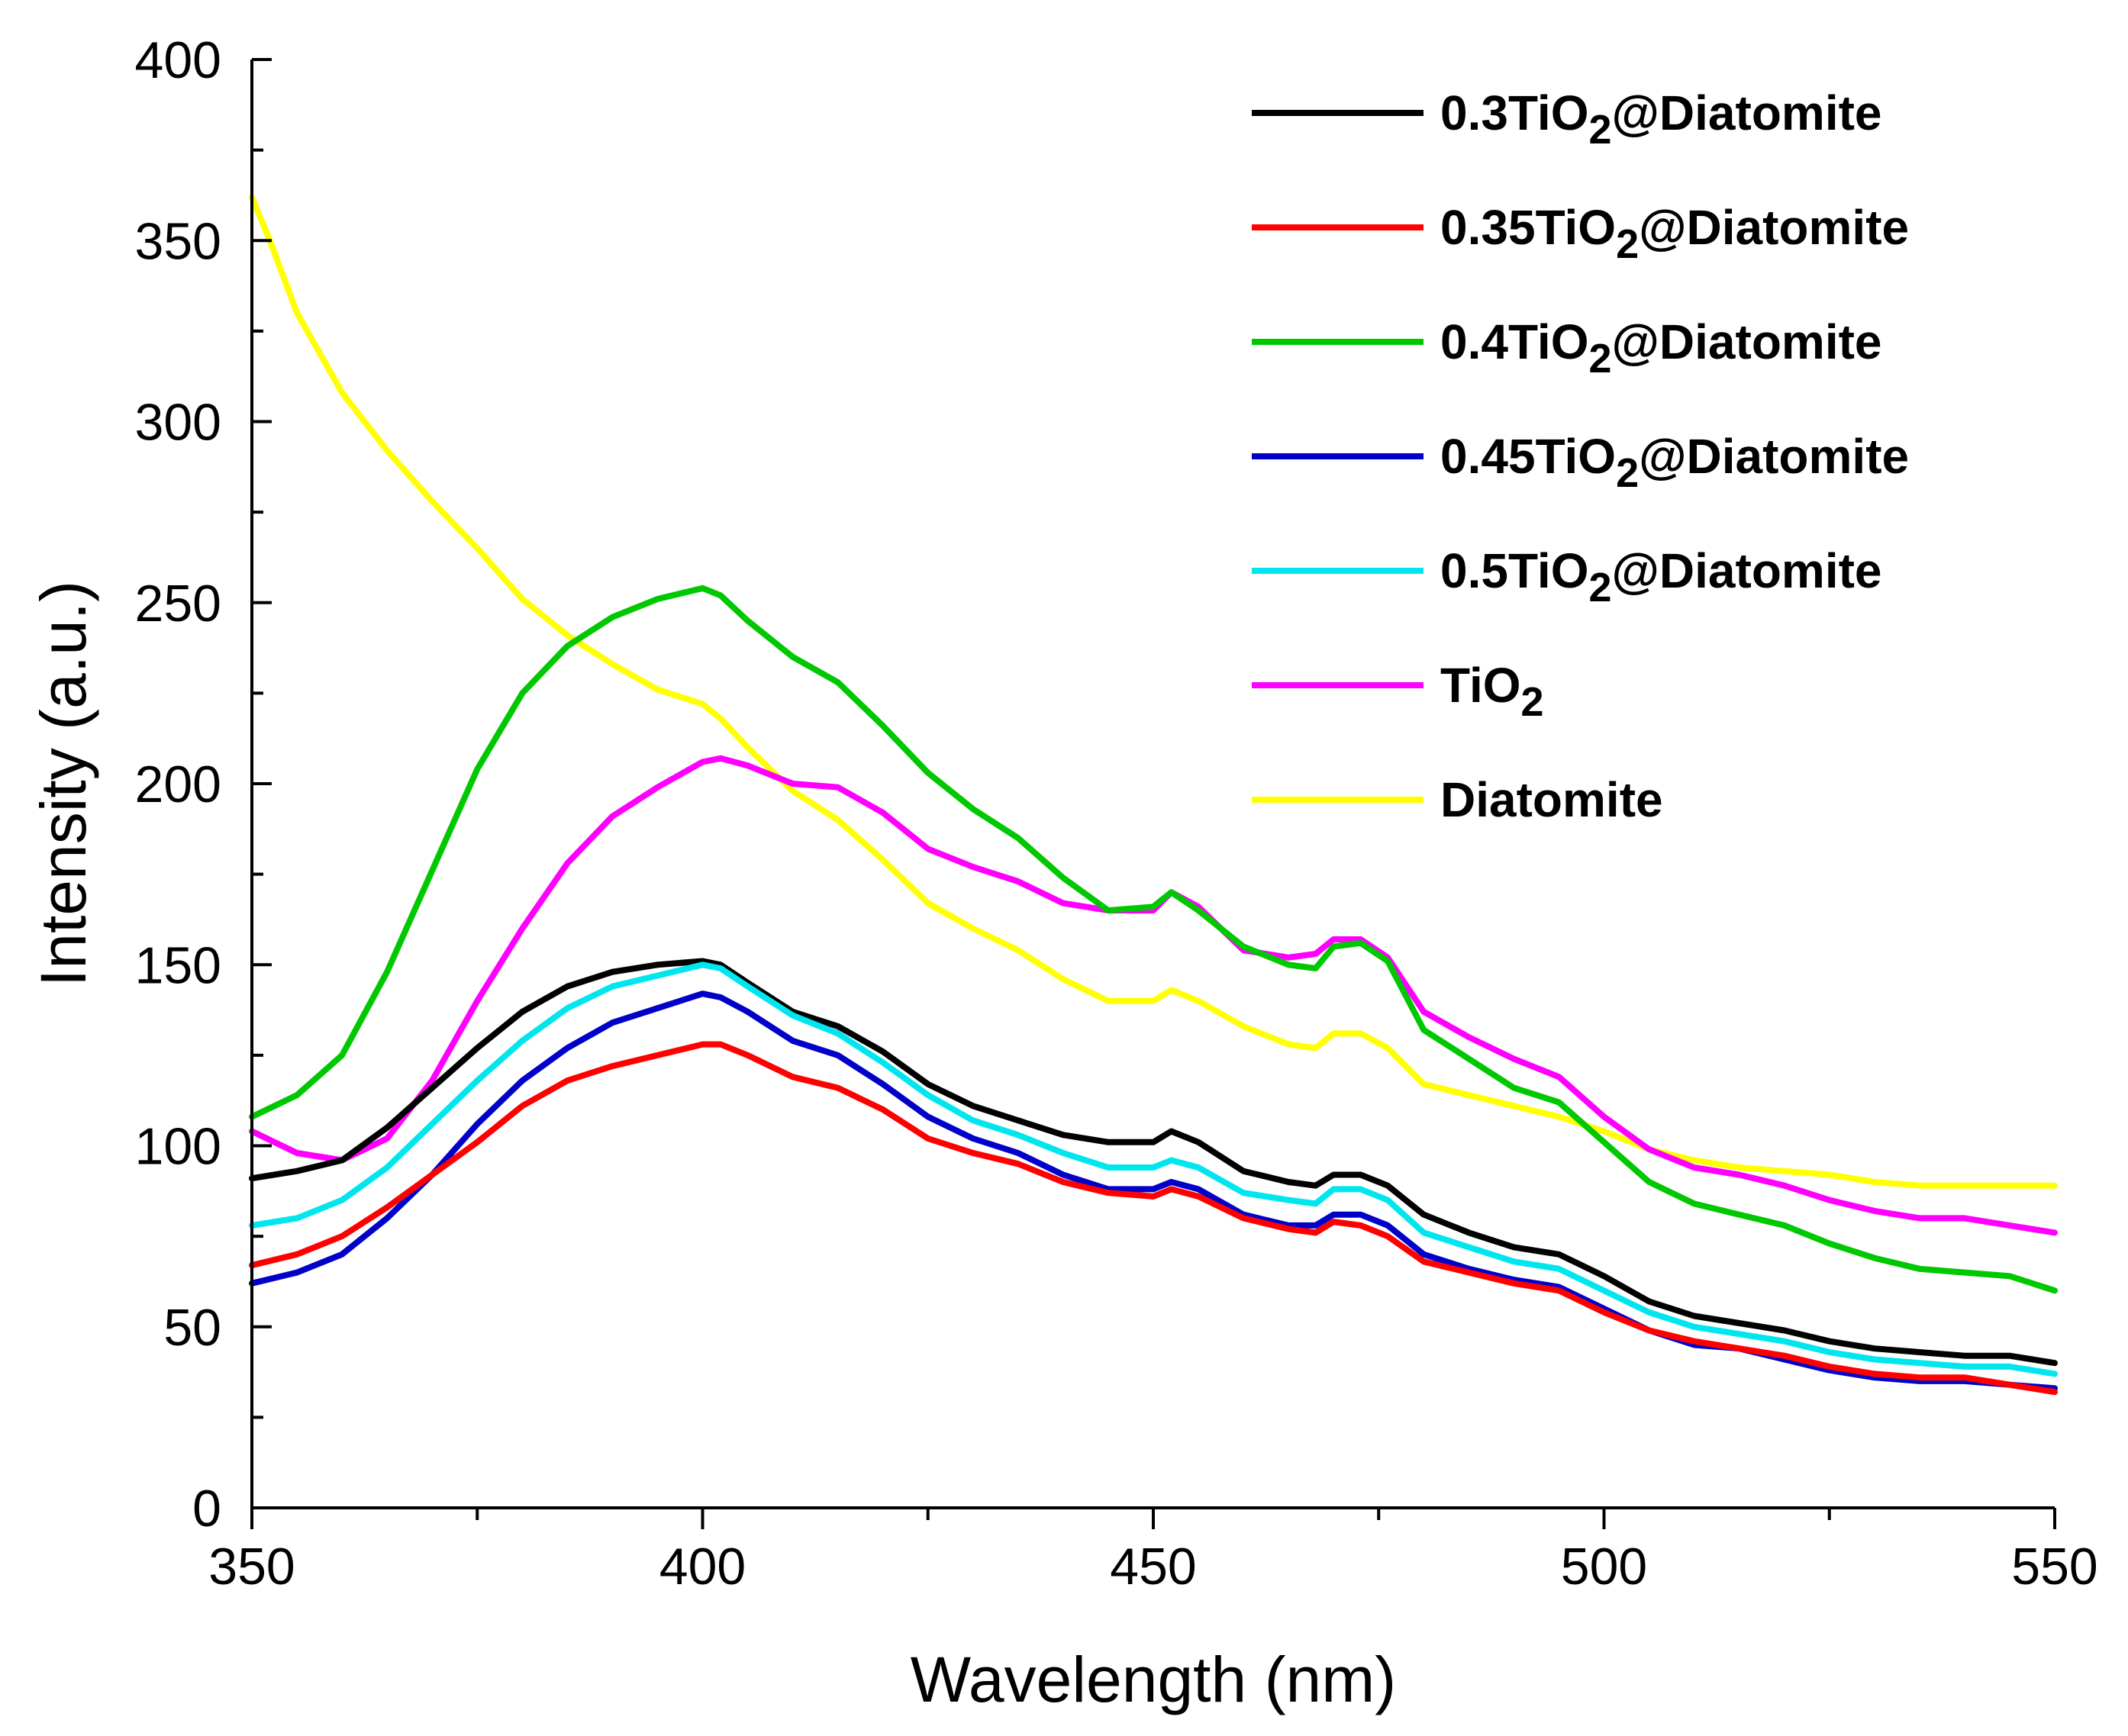 This screenshot has width=2128, height=1736. Describe the element at coordinates (1153, 1567) in the screenshot. I see `x-tick-label: 450` at that location.